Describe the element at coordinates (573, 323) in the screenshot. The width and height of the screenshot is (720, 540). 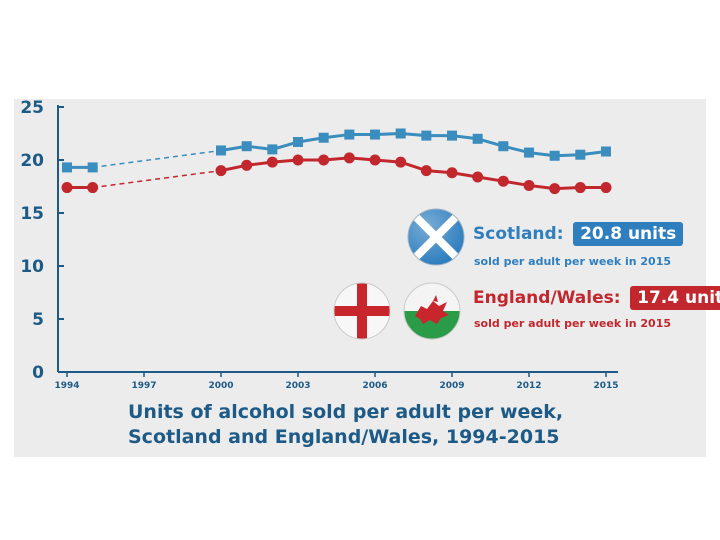
I see `legend-england-wales-subtitle: sold per adult per week in 2015` at that location.